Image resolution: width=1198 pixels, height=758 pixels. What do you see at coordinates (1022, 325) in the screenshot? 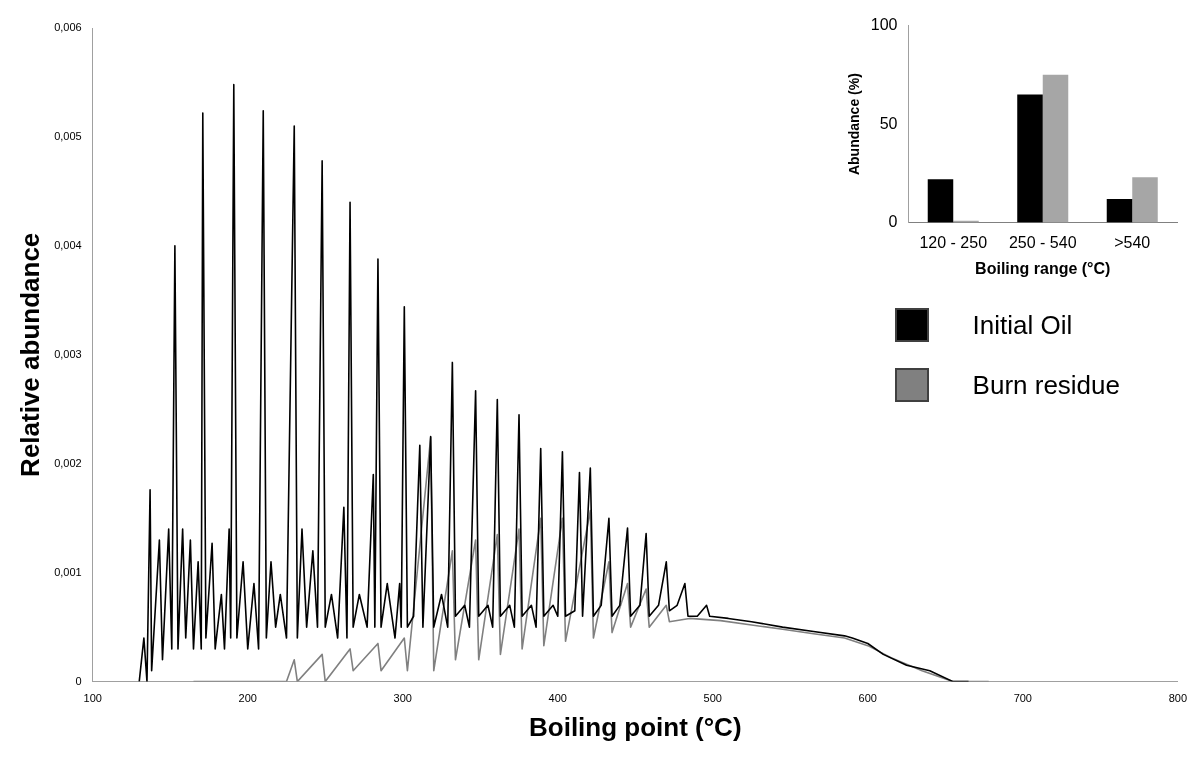
I see `legend-label: Initial Oil` at bounding box center [1022, 325].